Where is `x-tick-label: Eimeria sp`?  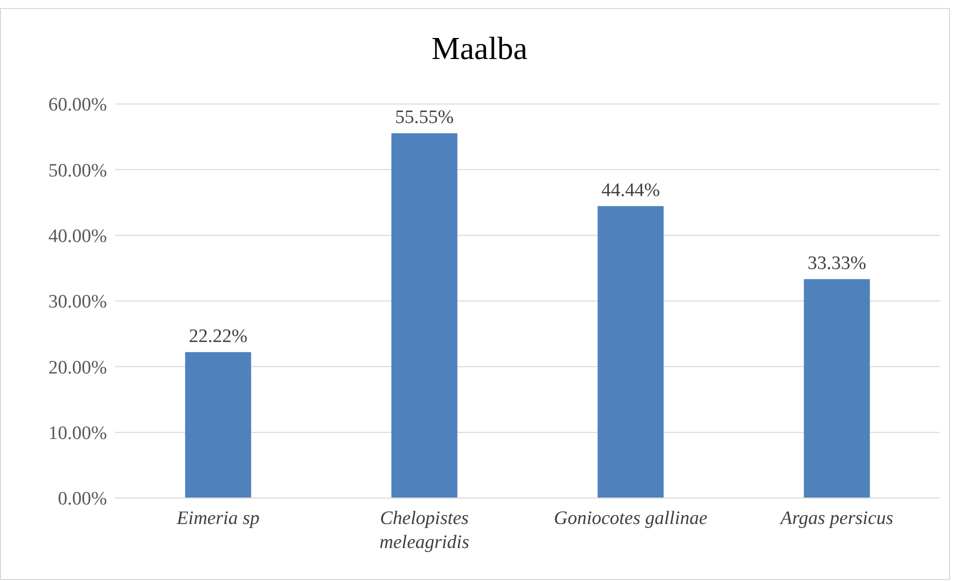
x-tick-label: Eimeria sp is located at coordinates (218, 518).